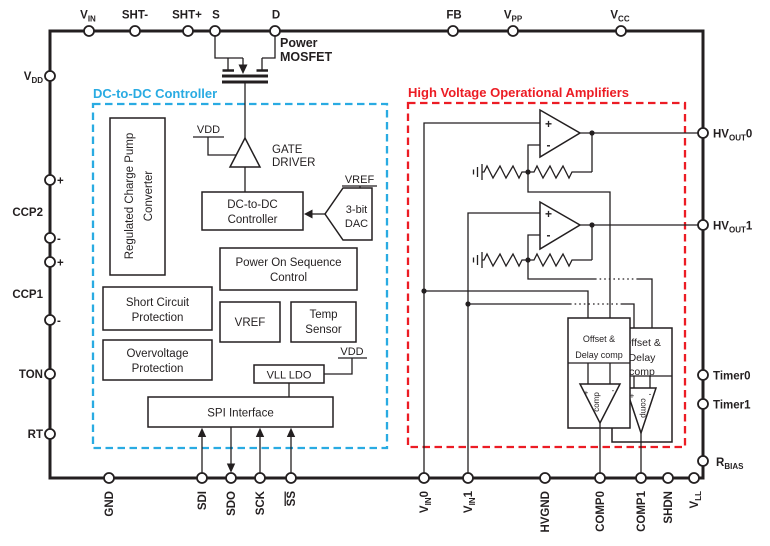 Image resolution: width=770 pixels, height=546 pixels. What do you see at coordinates (288, 278) in the screenshot?
I see `posc-label-line2: Control` at bounding box center [288, 278].